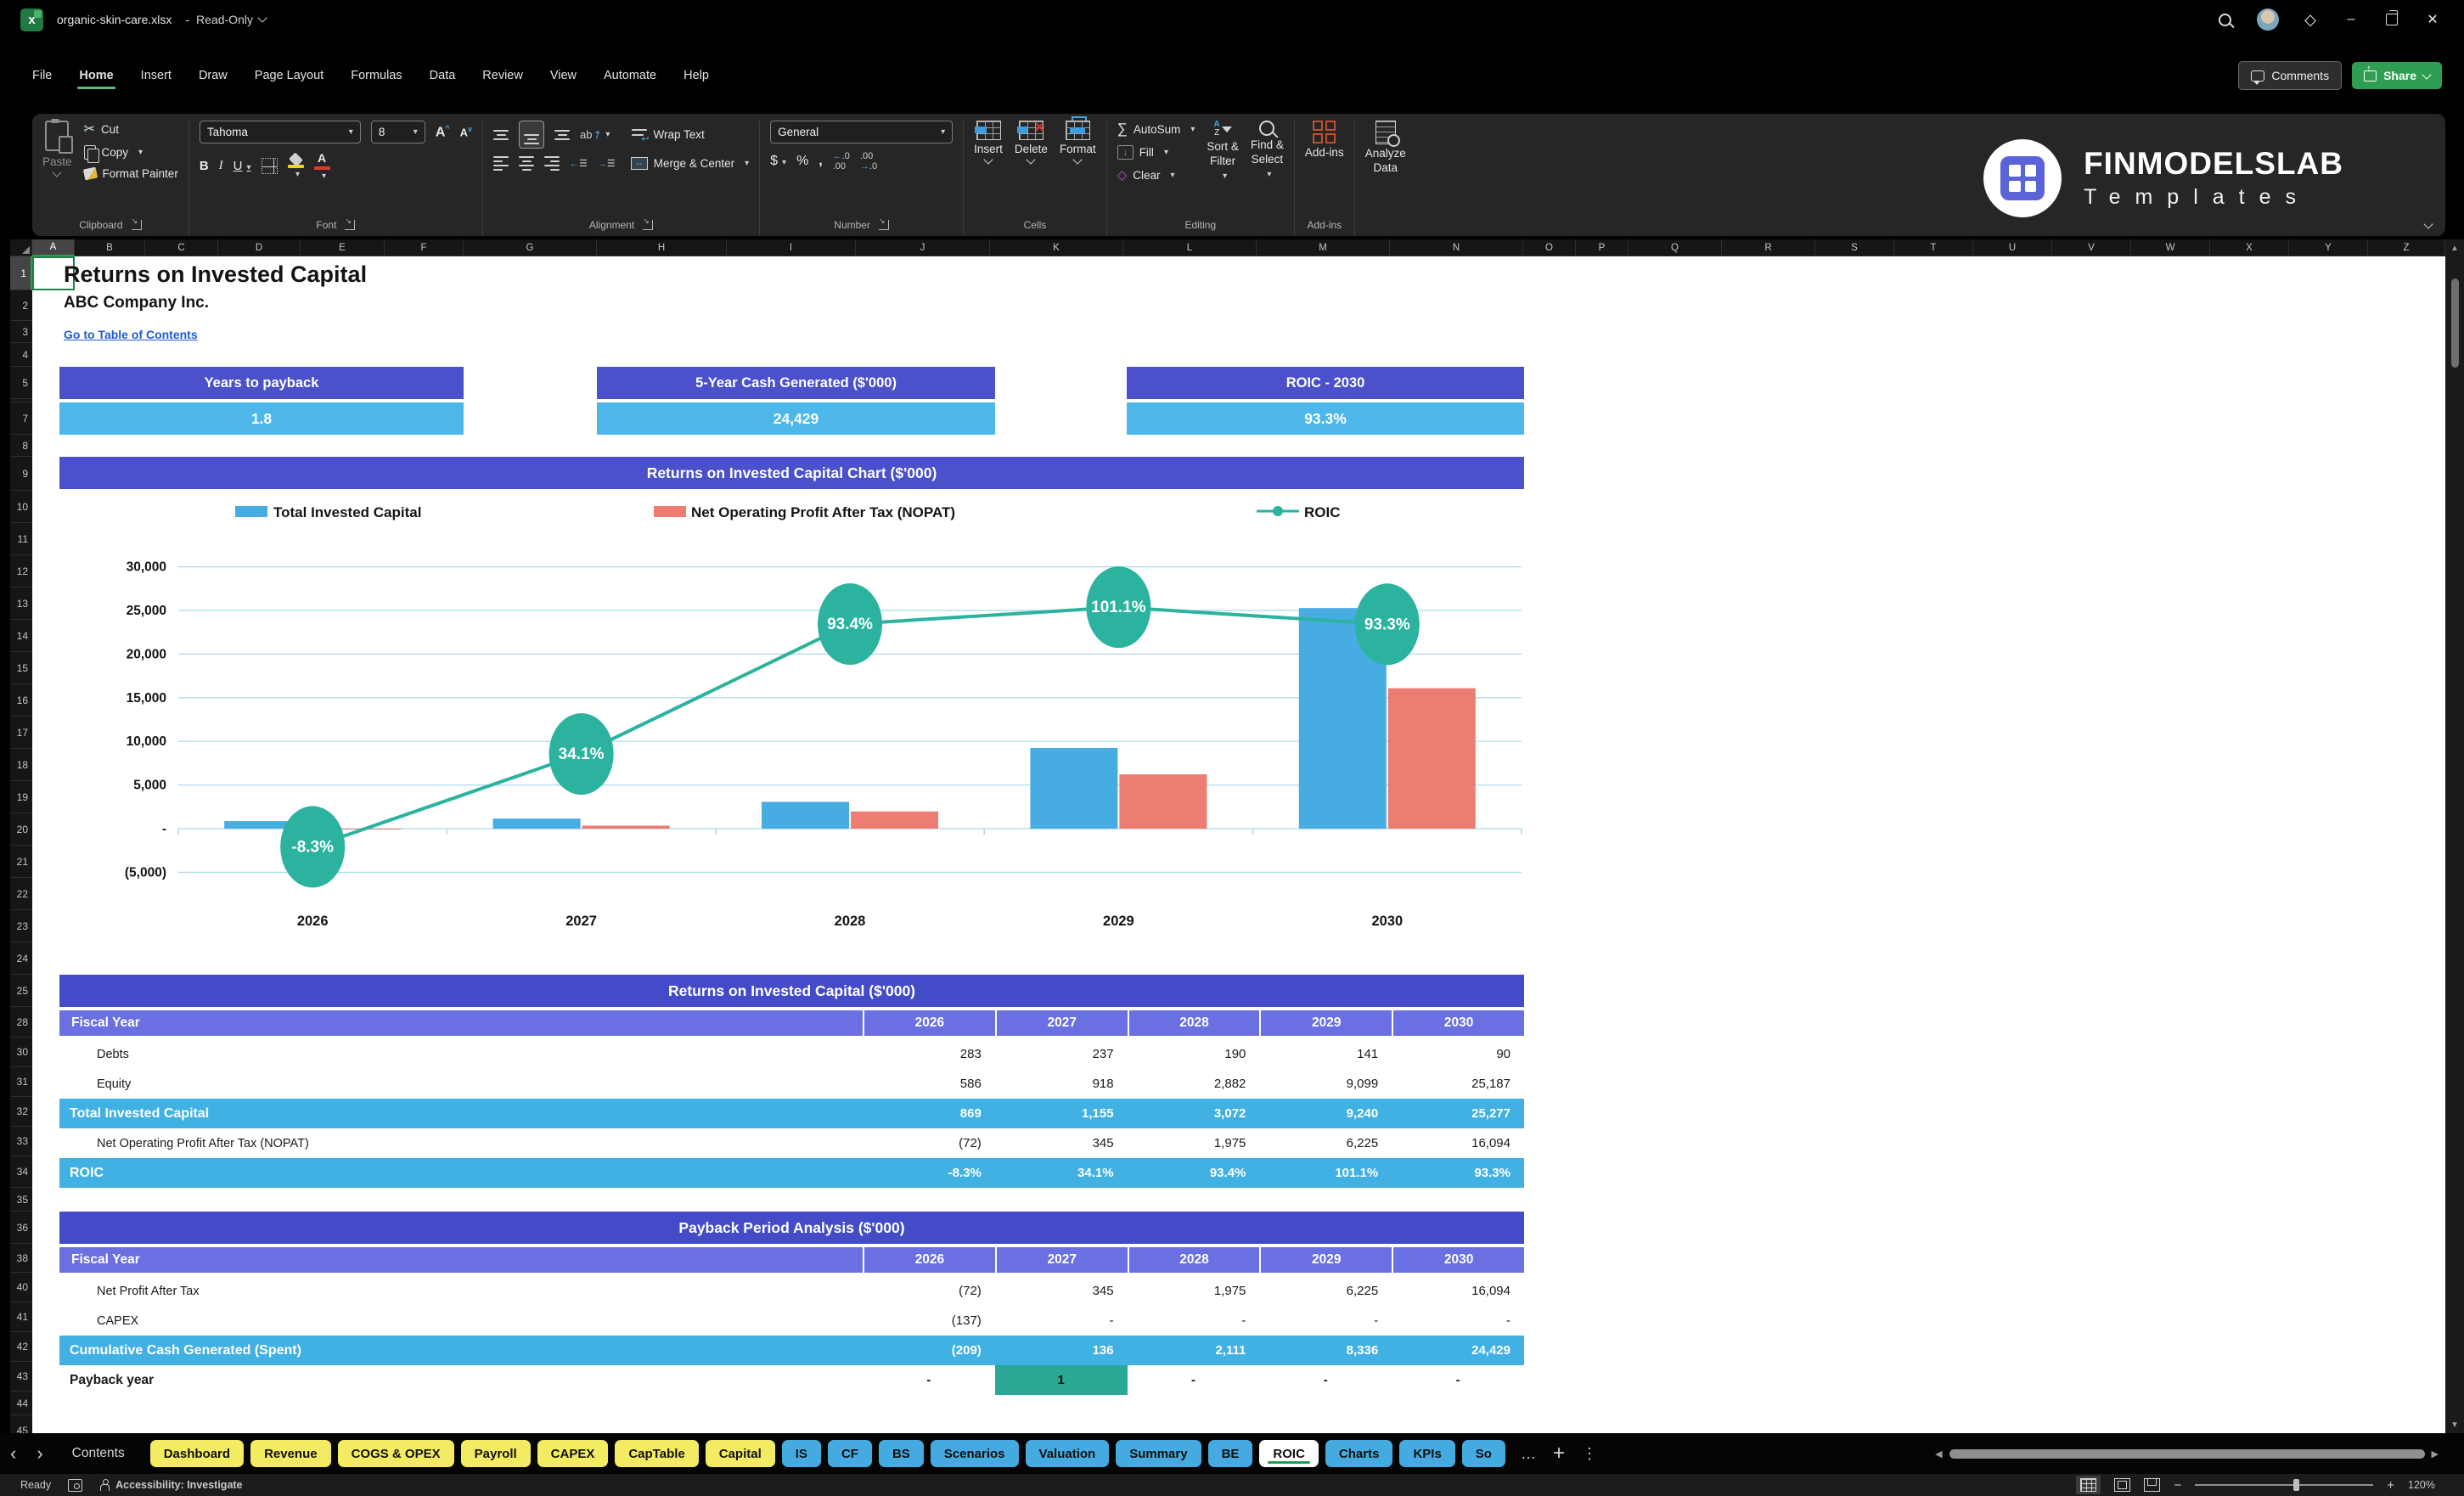 The height and width of the screenshot is (1496, 2464). What do you see at coordinates (2392, 17) in the screenshot?
I see `restore-button` at bounding box center [2392, 17].